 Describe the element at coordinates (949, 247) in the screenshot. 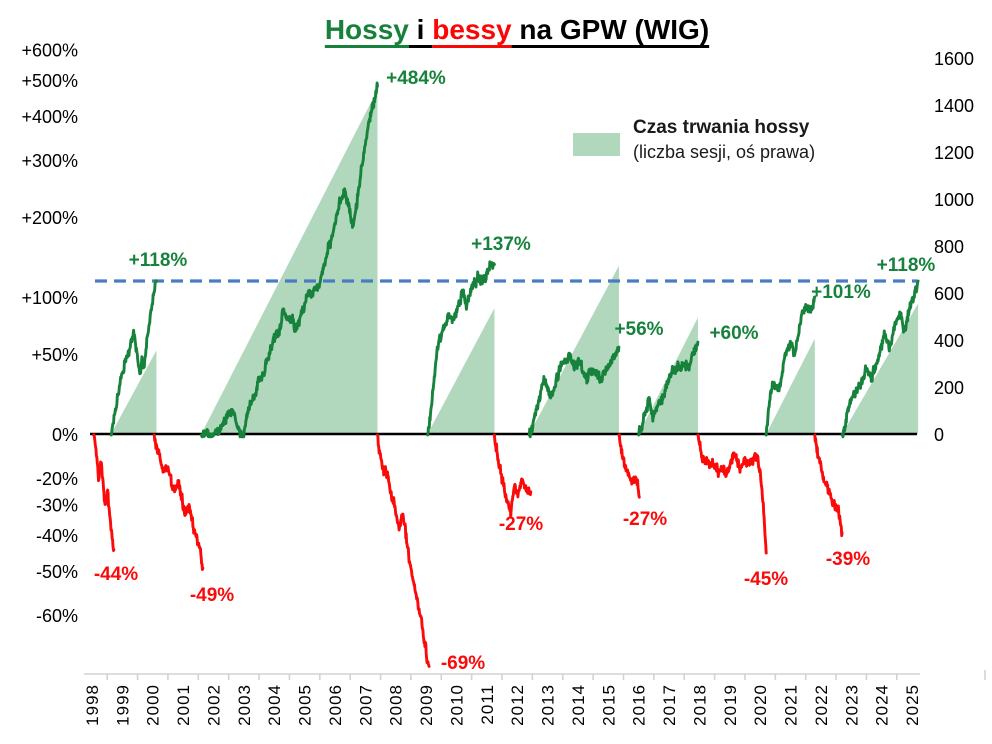

I see `right-axis-label: 800` at that location.